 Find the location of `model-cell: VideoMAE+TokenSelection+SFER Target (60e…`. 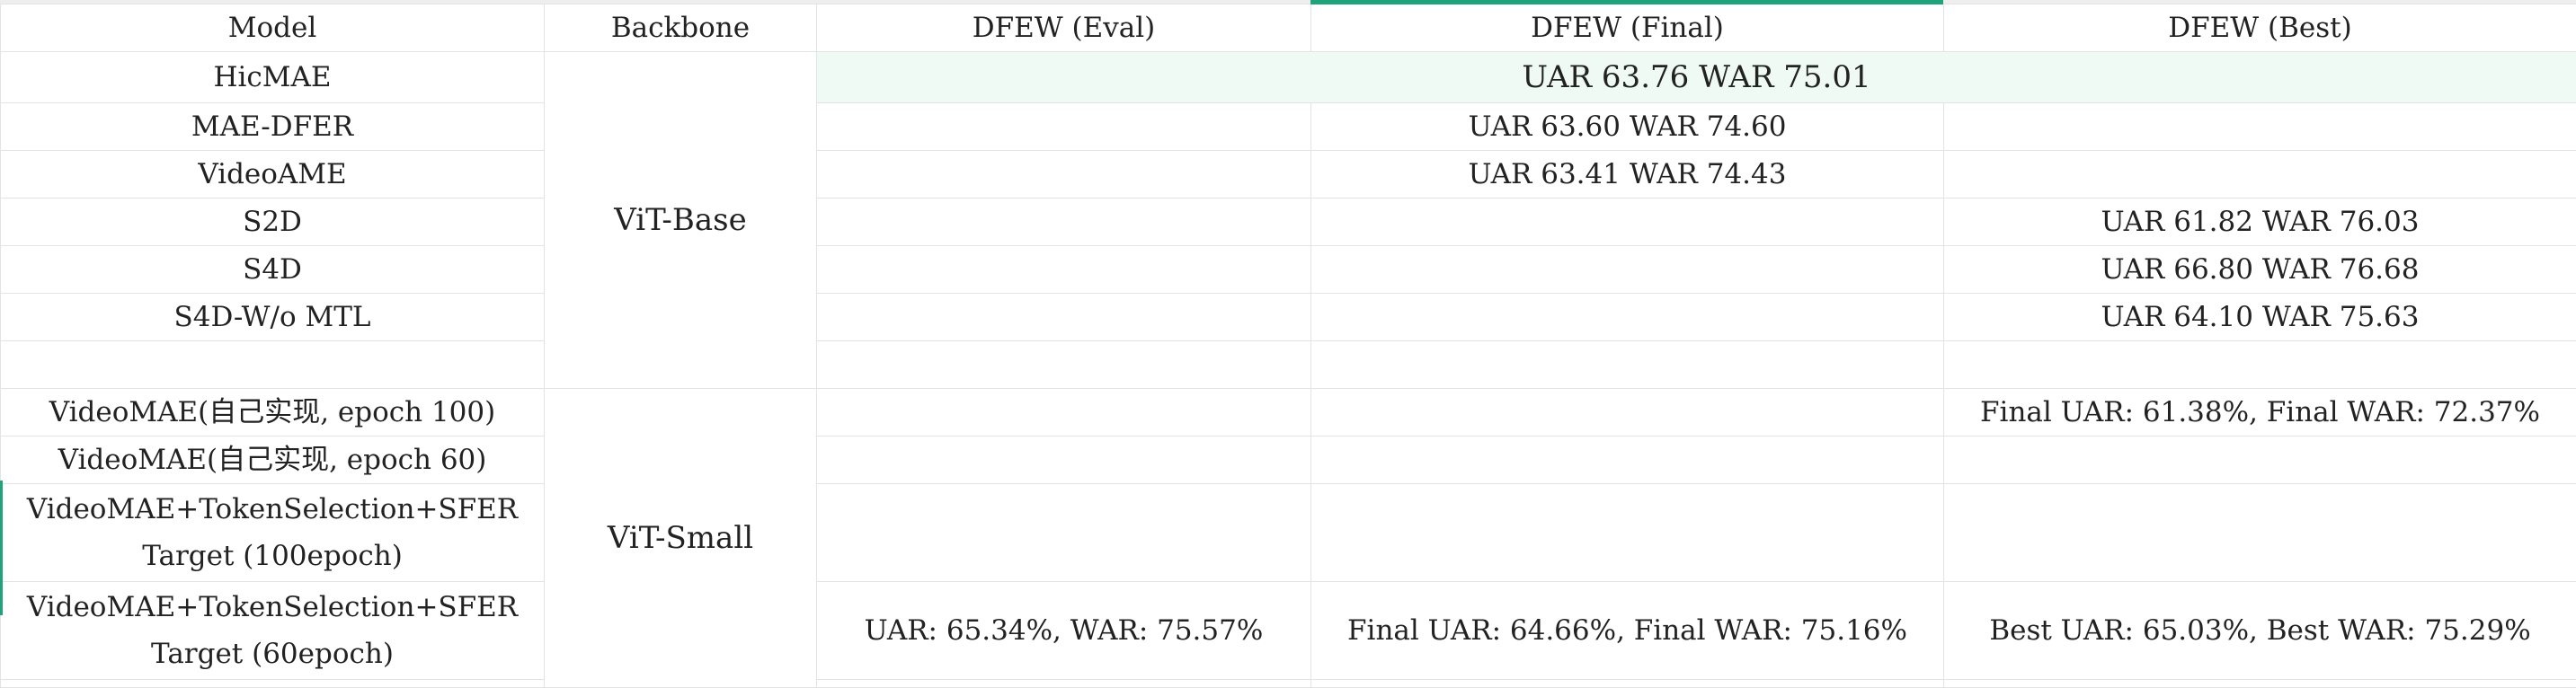

model-cell: VideoMAE+TokenSelection+SFER Target (60e… is located at coordinates (273, 631).